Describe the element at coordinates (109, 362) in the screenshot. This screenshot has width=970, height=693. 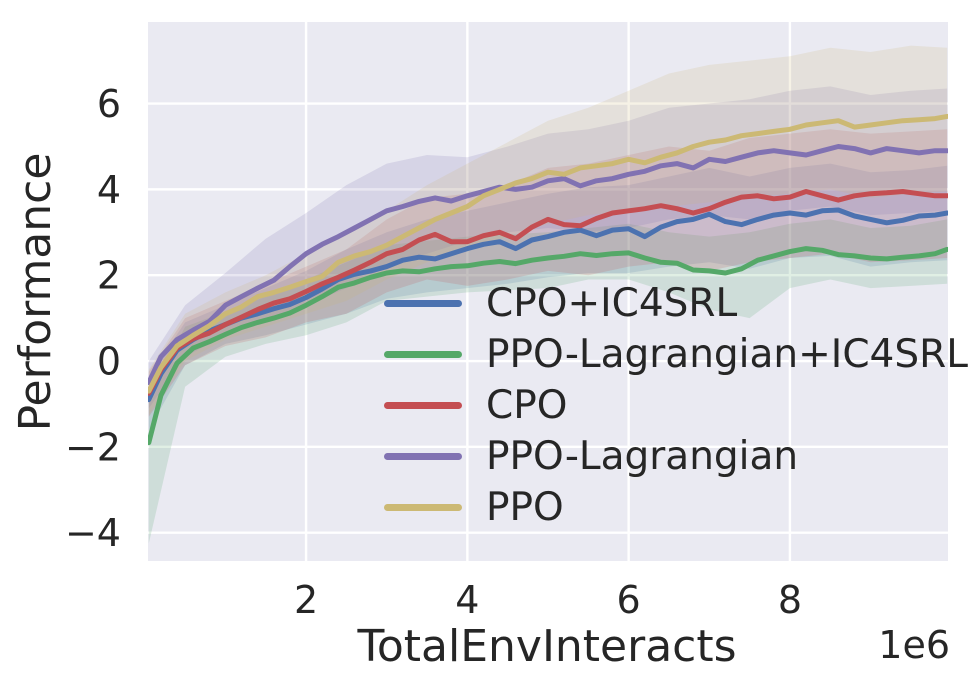
I see `y-tick-label: 0` at that location.